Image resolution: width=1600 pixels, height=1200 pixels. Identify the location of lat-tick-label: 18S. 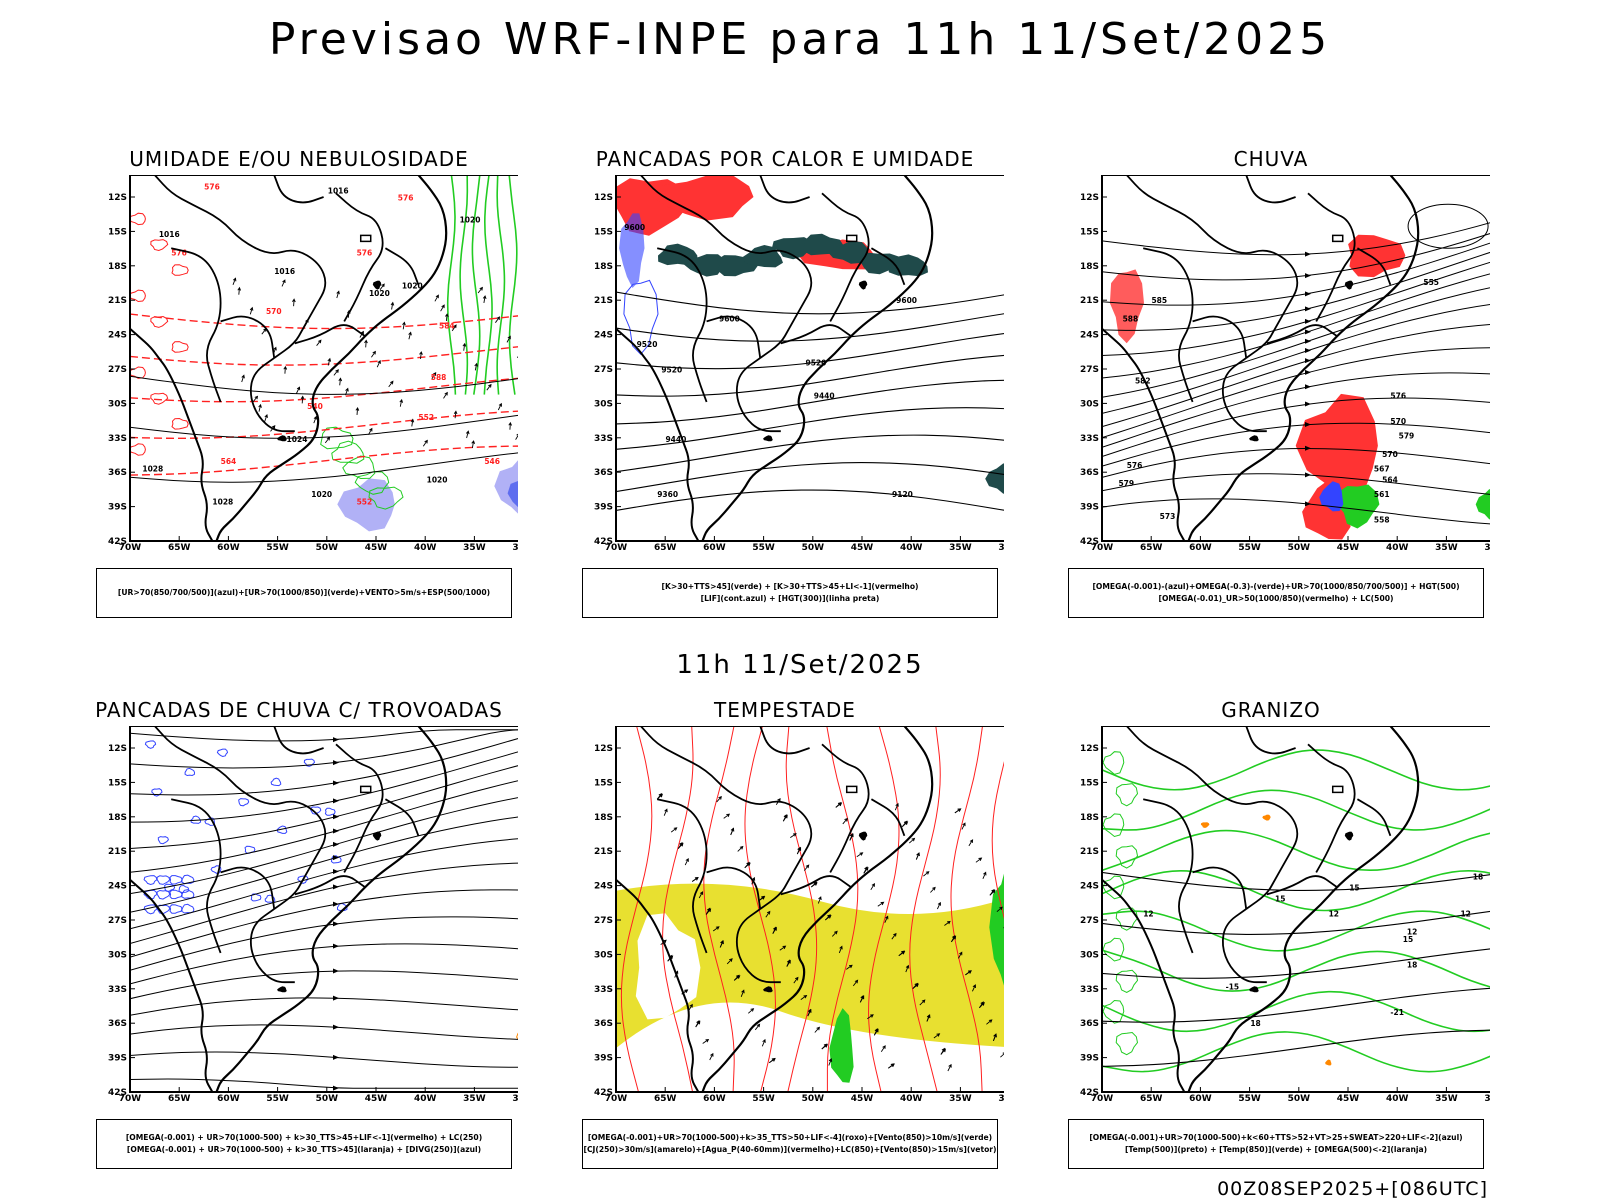
(1089, 267).